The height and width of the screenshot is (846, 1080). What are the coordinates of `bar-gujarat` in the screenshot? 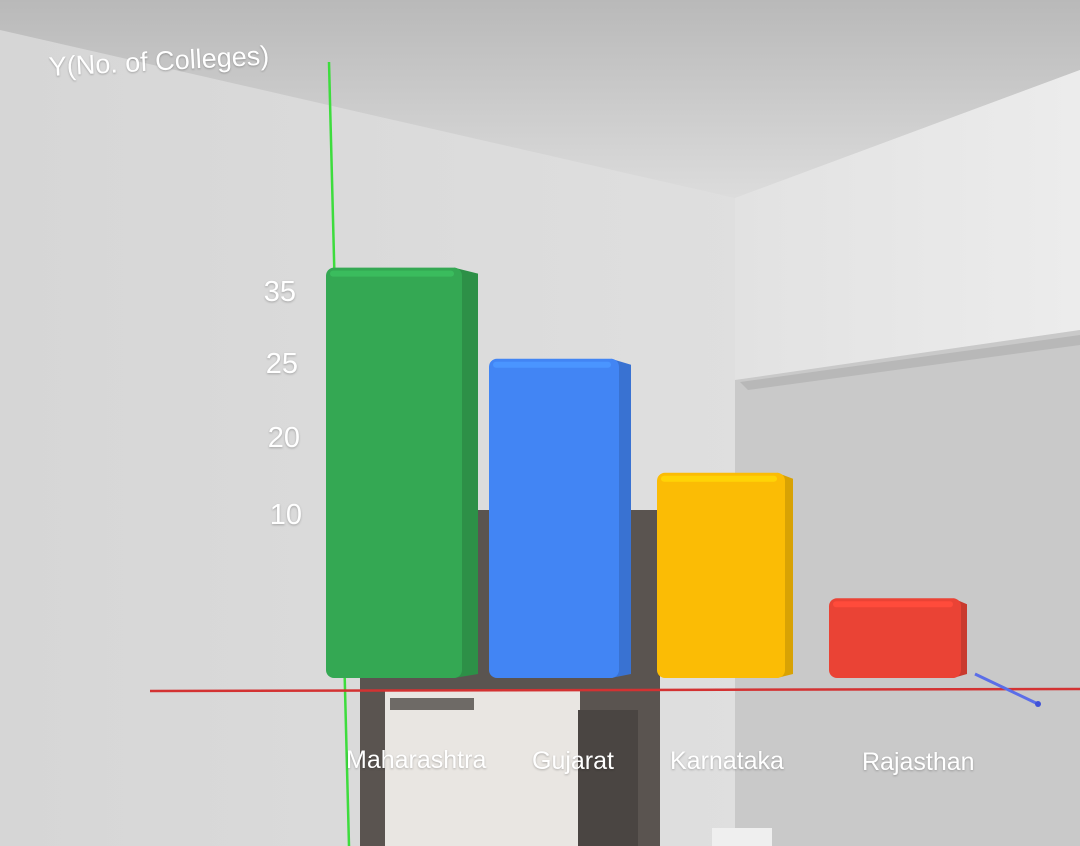 It's located at (560, 518).